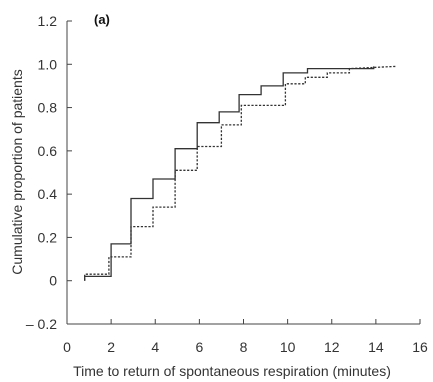 The width and height of the screenshot is (433, 382). I want to click on x-tick-label: 4, so click(155, 347).